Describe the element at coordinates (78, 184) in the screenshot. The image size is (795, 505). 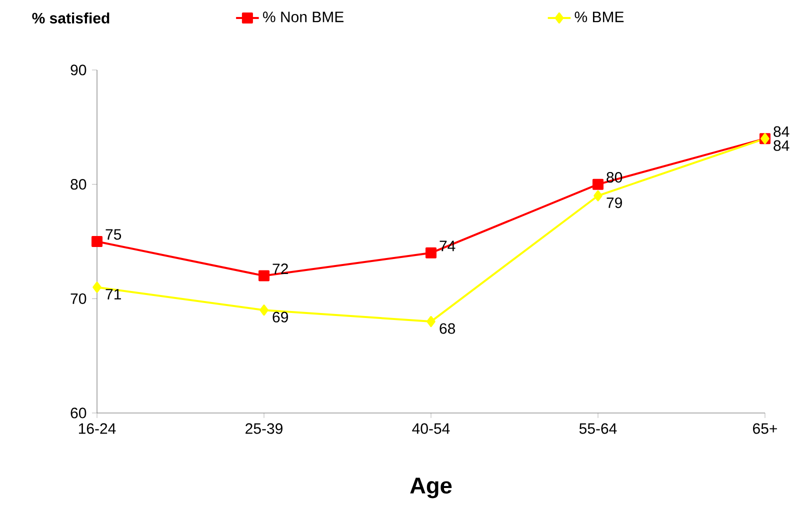
I see `y-tick-label: 80` at that location.